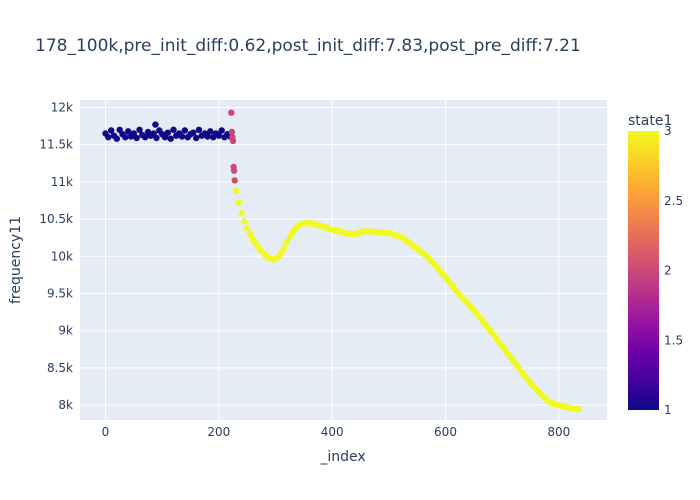 The height and width of the screenshot is (500, 700). I want to click on y-tick-label: 11.5k, so click(56, 145).